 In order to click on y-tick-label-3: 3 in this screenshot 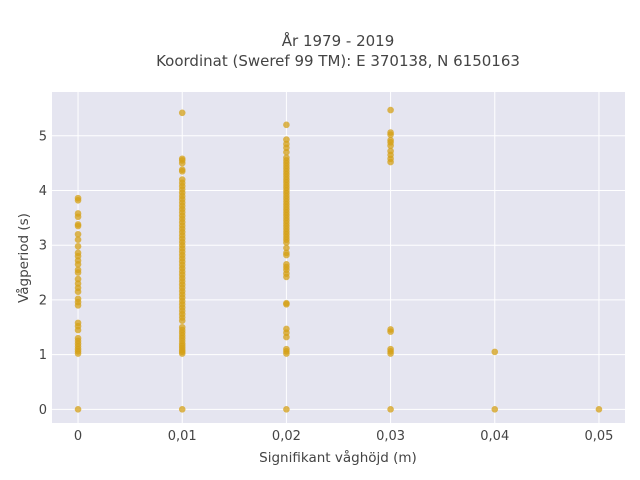, I will do `click(43, 246)`.